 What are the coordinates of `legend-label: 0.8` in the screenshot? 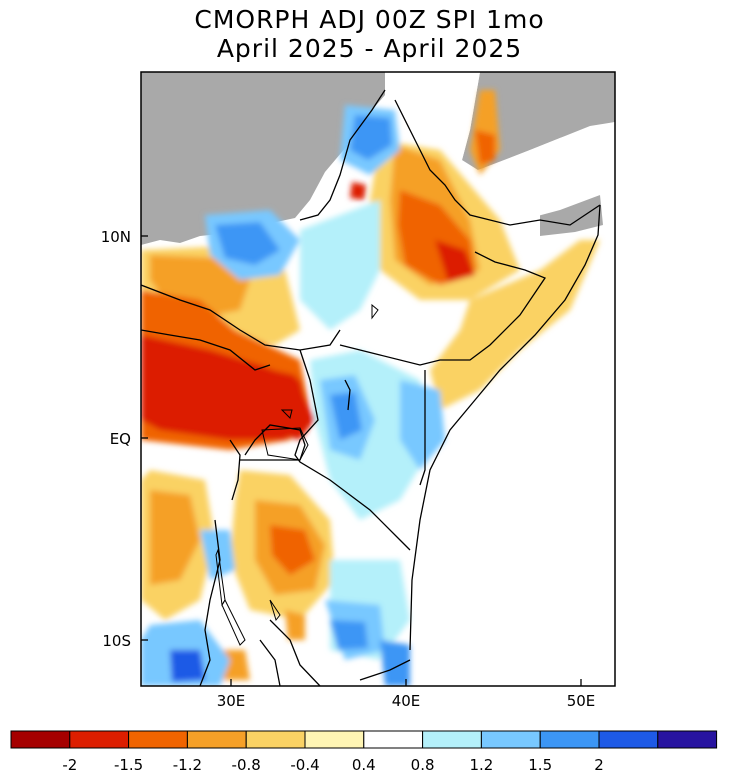 It's located at (423, 765).